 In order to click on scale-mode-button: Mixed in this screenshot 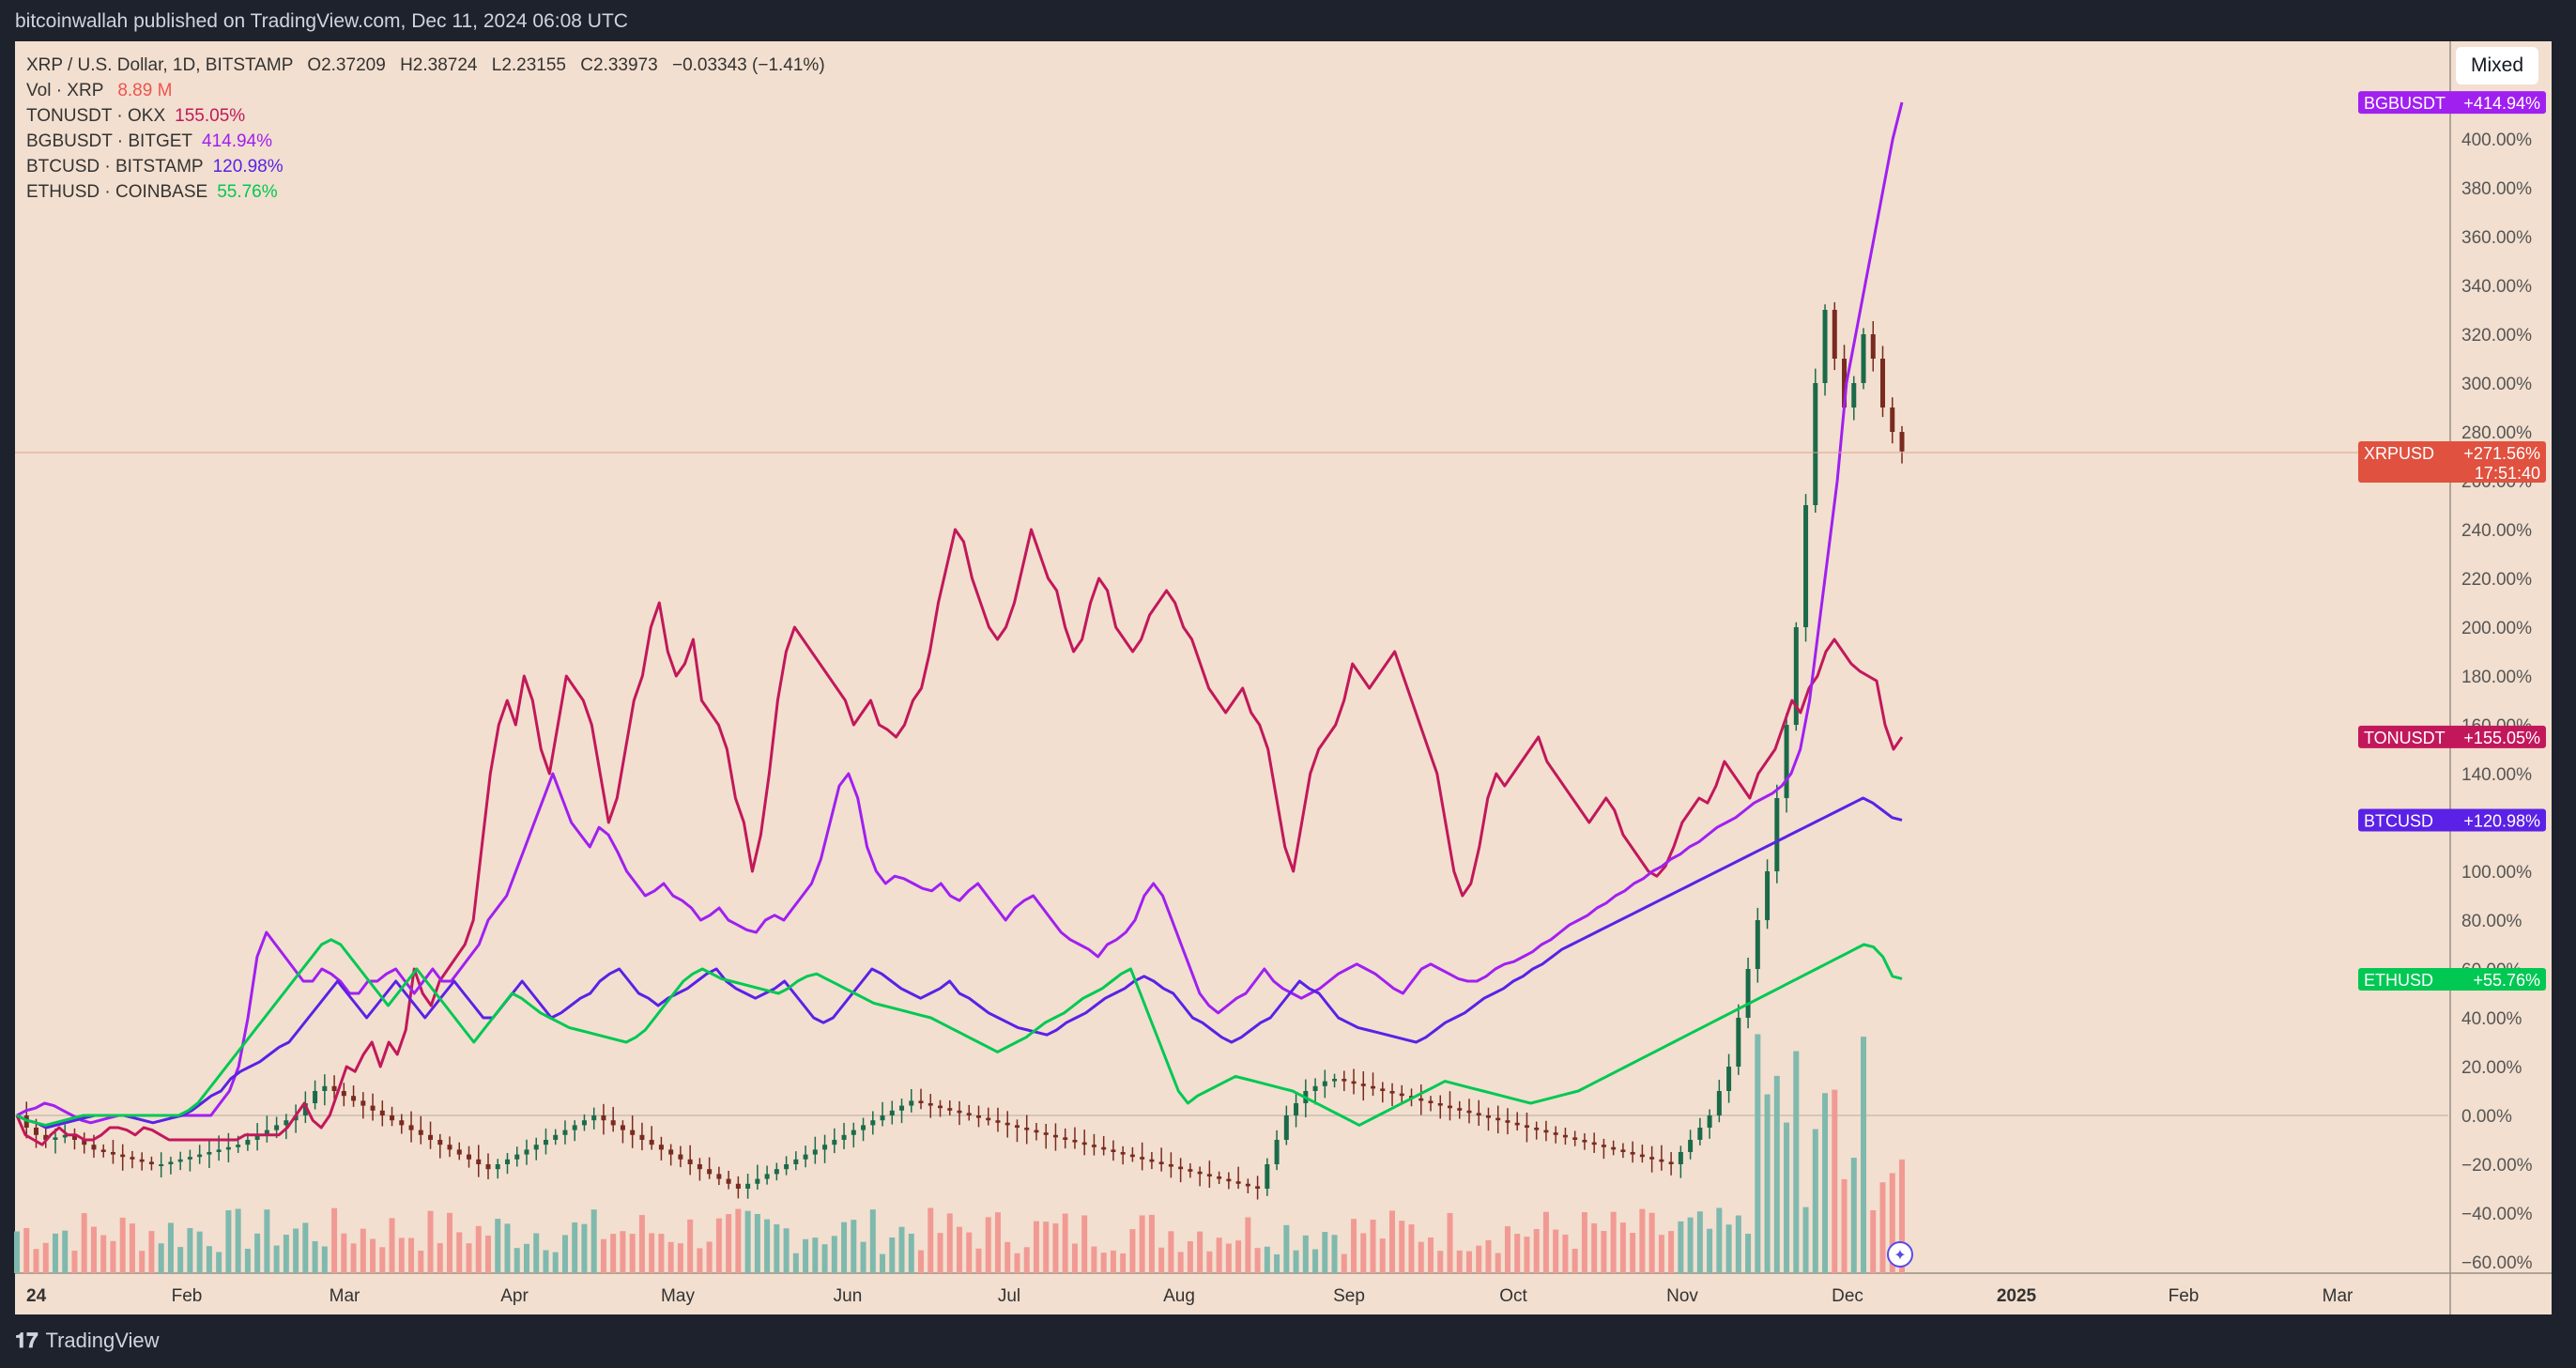, I will do `click(2497, 66)`.